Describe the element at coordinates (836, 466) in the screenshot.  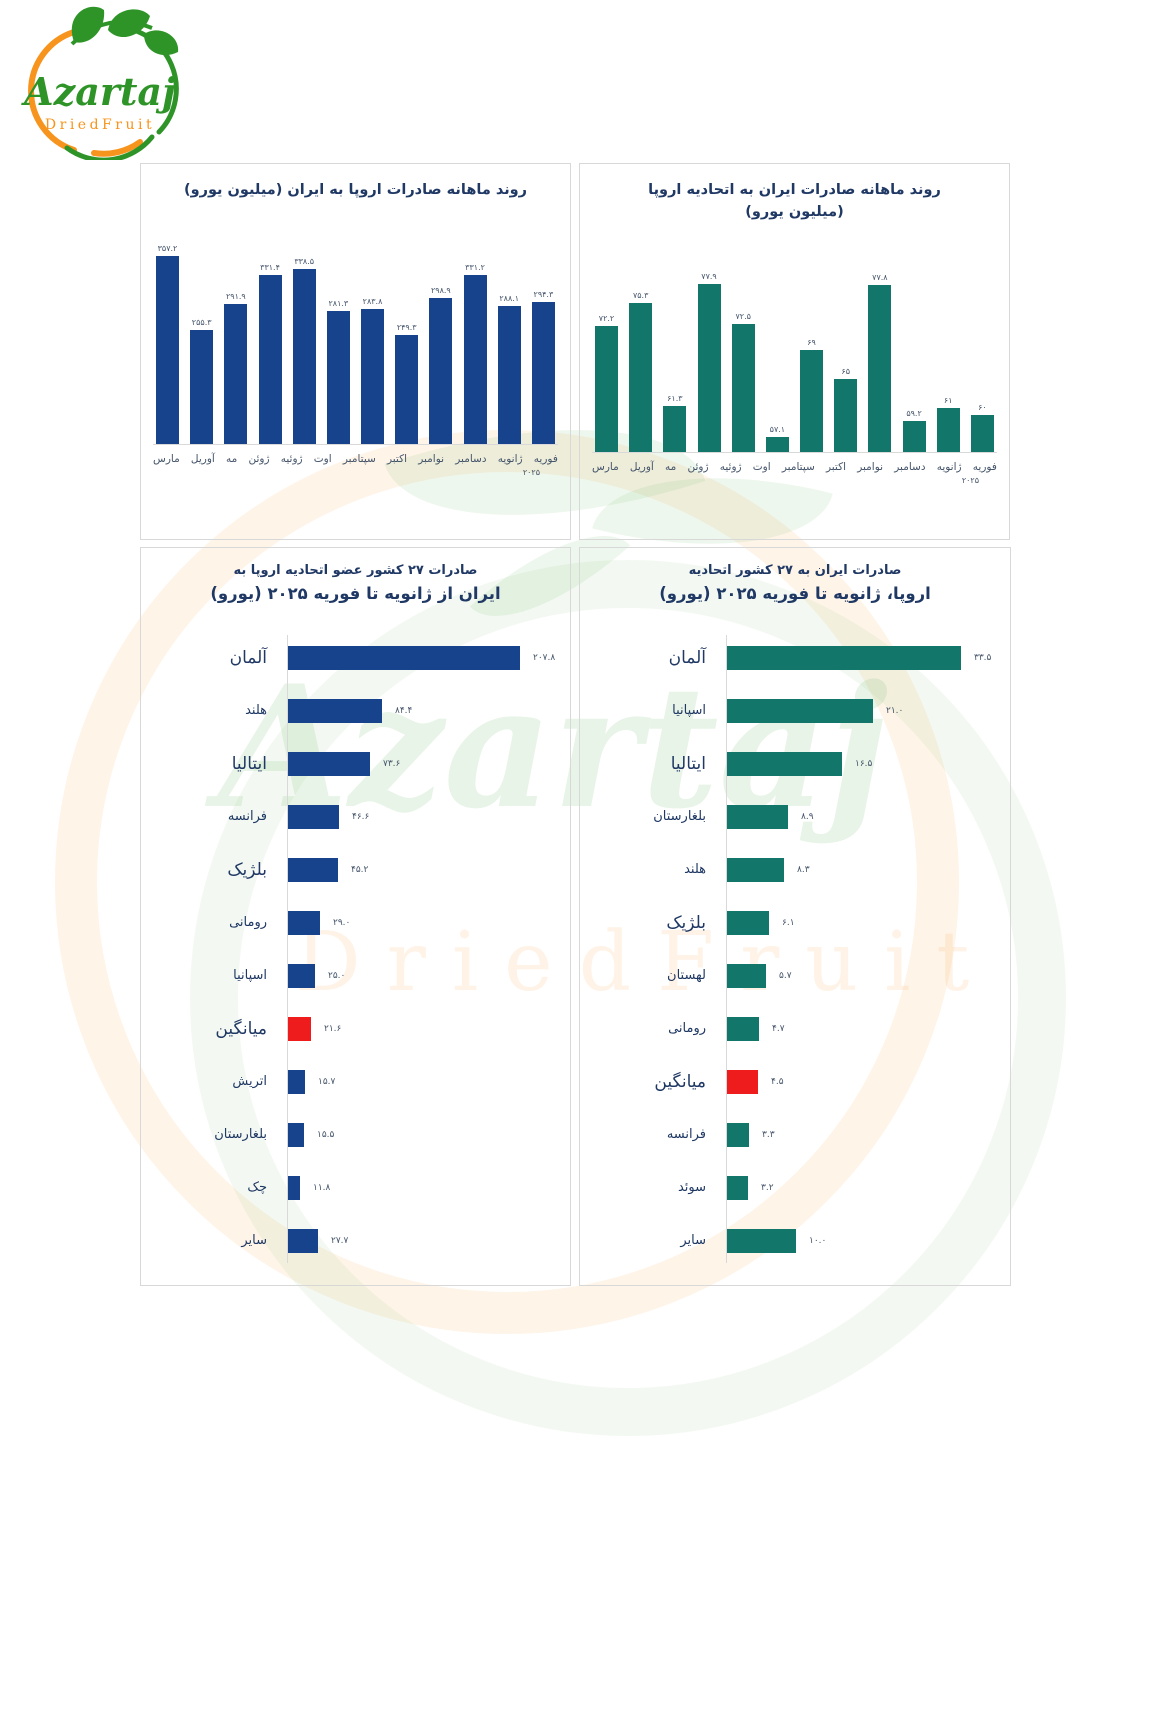
I see `month-label: اکتبر` at that location.